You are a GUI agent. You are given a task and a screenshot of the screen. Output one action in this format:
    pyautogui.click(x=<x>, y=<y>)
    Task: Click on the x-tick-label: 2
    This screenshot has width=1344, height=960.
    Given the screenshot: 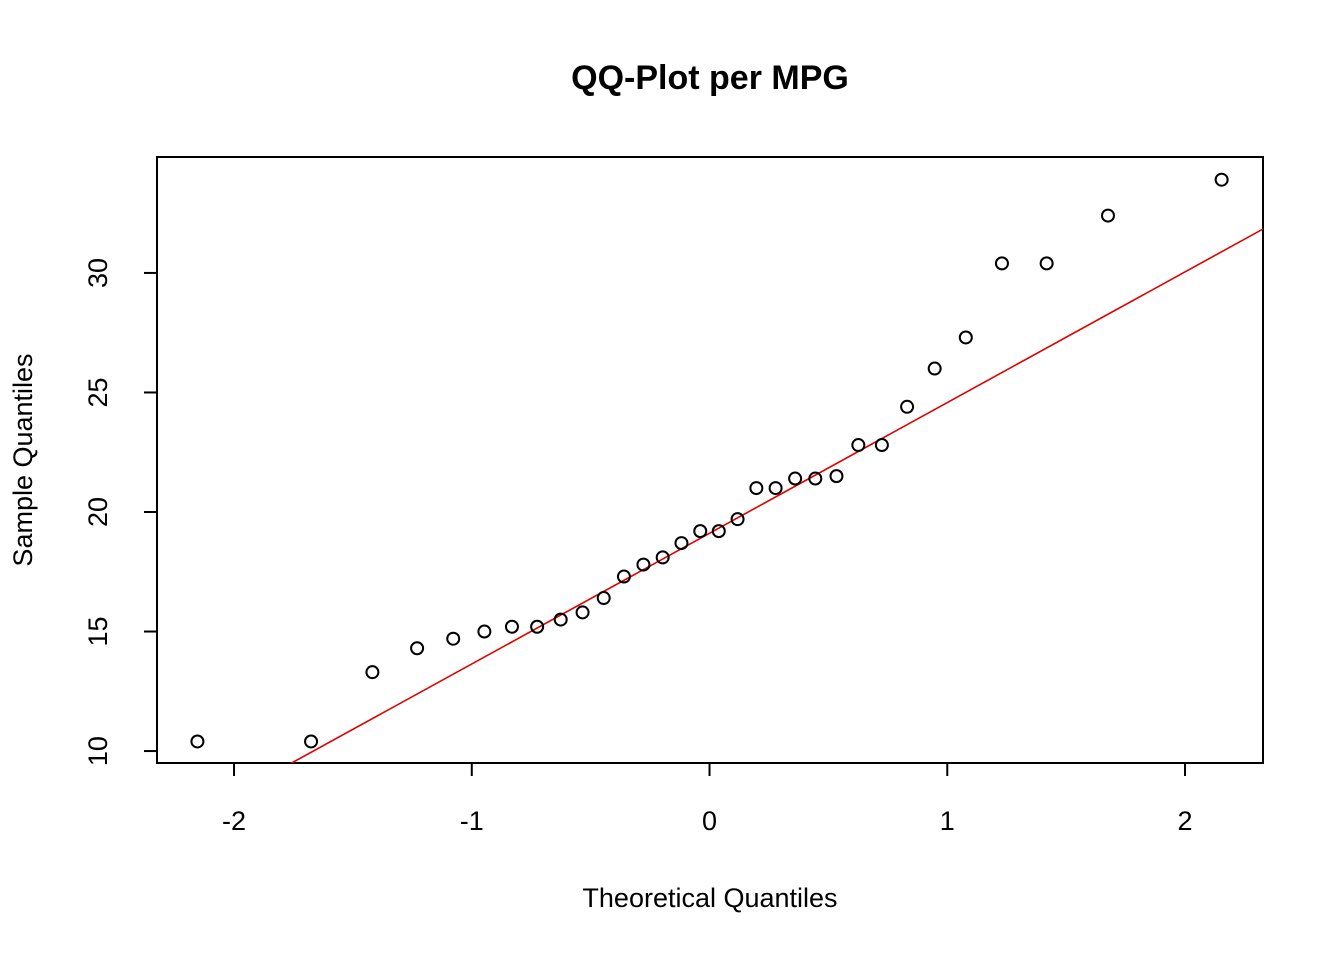 What is the action you would take?
    pyautogui.click(x=1185, y=821)
    